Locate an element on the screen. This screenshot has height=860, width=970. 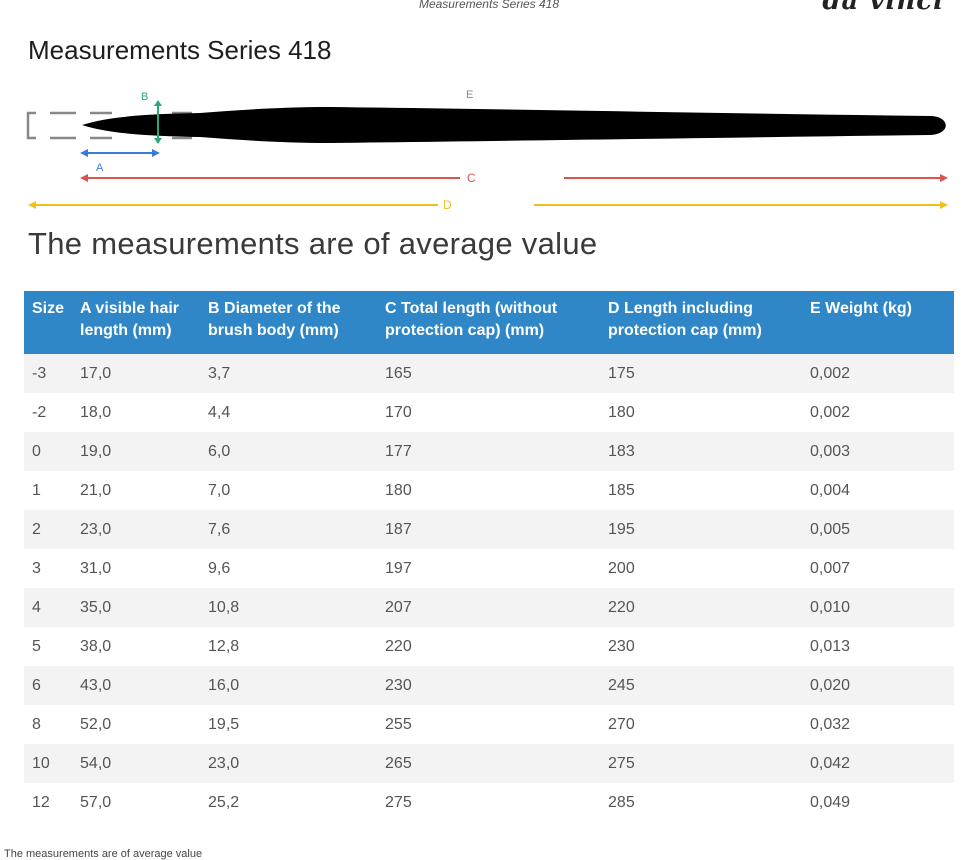
table-row: -3 17,0 3,7 165 175 0,002 is located at coordinates (489, 373).